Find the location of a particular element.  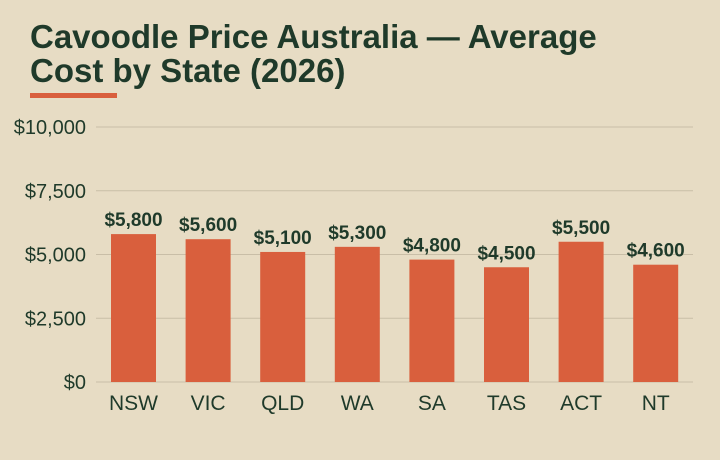

y-tick-label: $5,000 is located at coordinates (55, 256).